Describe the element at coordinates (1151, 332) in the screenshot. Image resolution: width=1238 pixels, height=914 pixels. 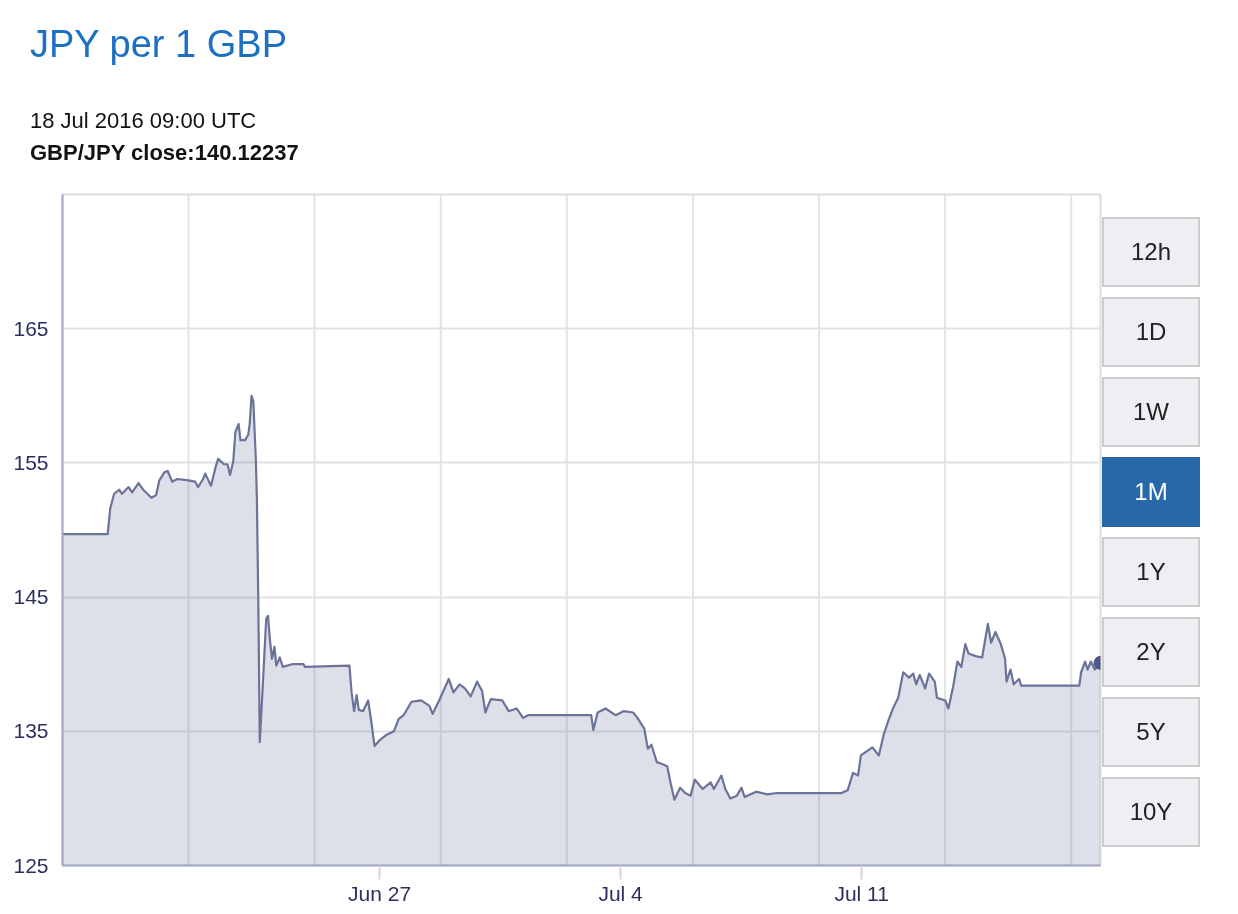
I see `text: 1D` at that location.